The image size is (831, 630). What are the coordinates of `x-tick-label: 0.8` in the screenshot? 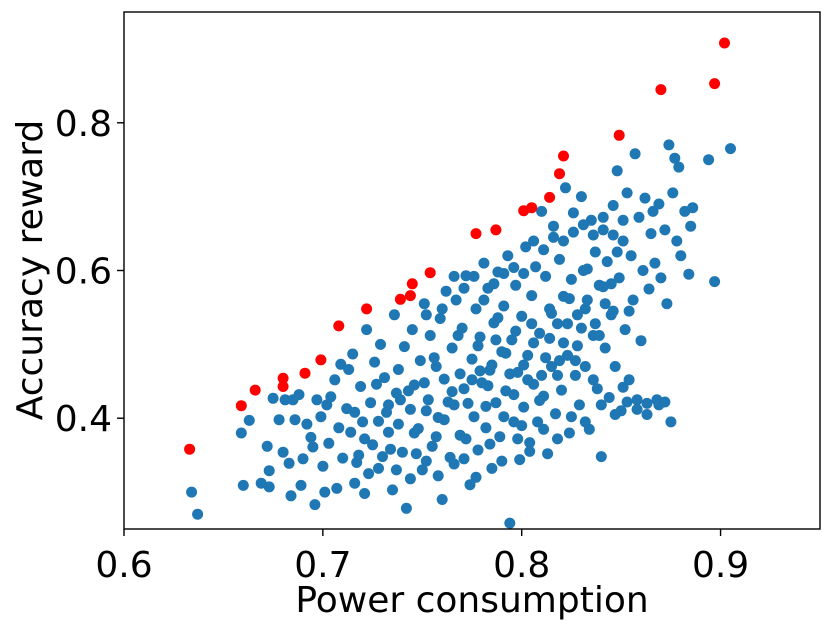 It's located at (521, 565).